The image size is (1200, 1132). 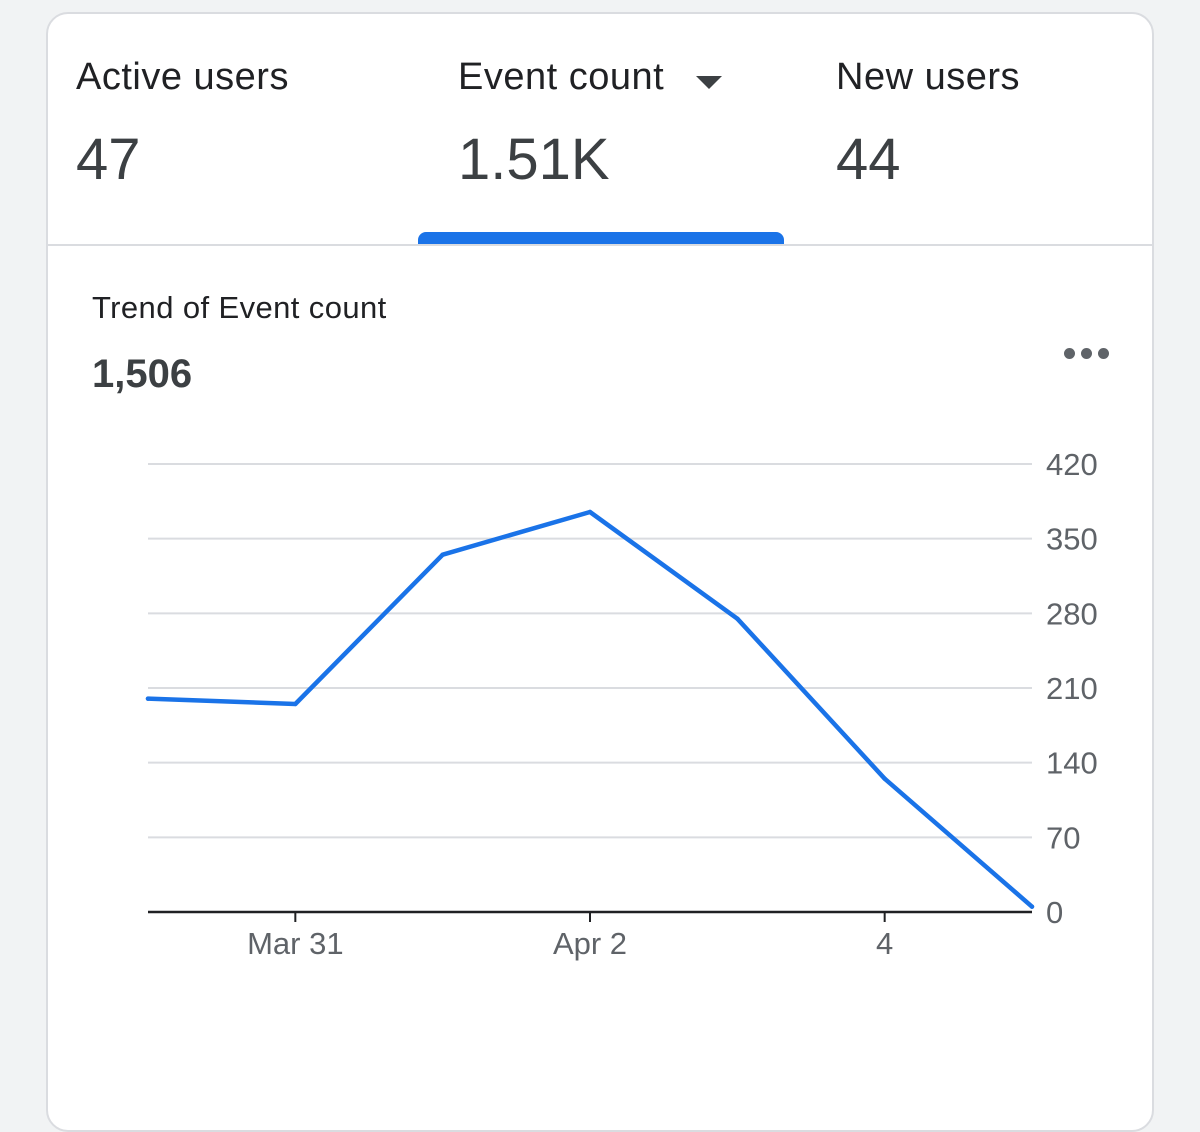 I want to click on more-options-button, so click(x=1086, y=352).